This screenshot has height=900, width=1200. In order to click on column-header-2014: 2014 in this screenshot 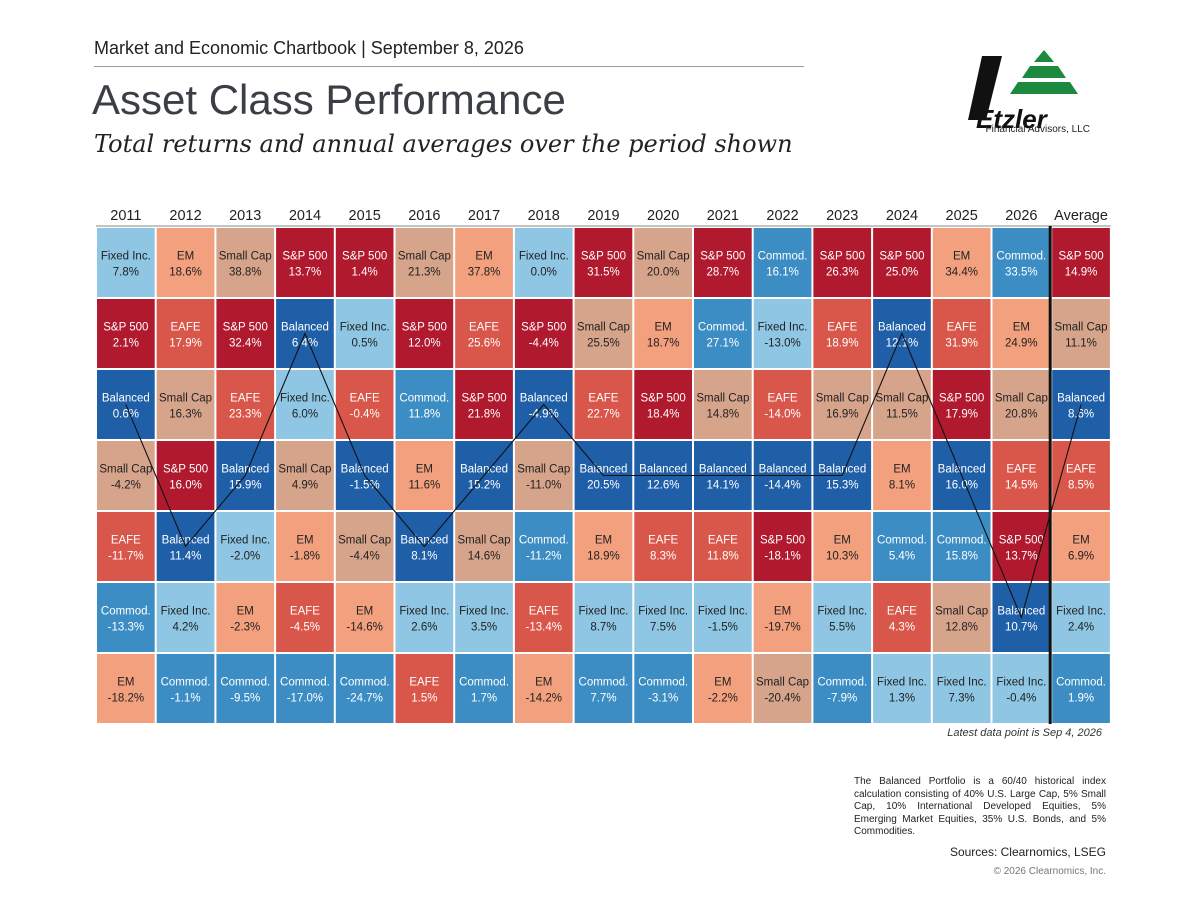, I will do `click(305, 216)`.